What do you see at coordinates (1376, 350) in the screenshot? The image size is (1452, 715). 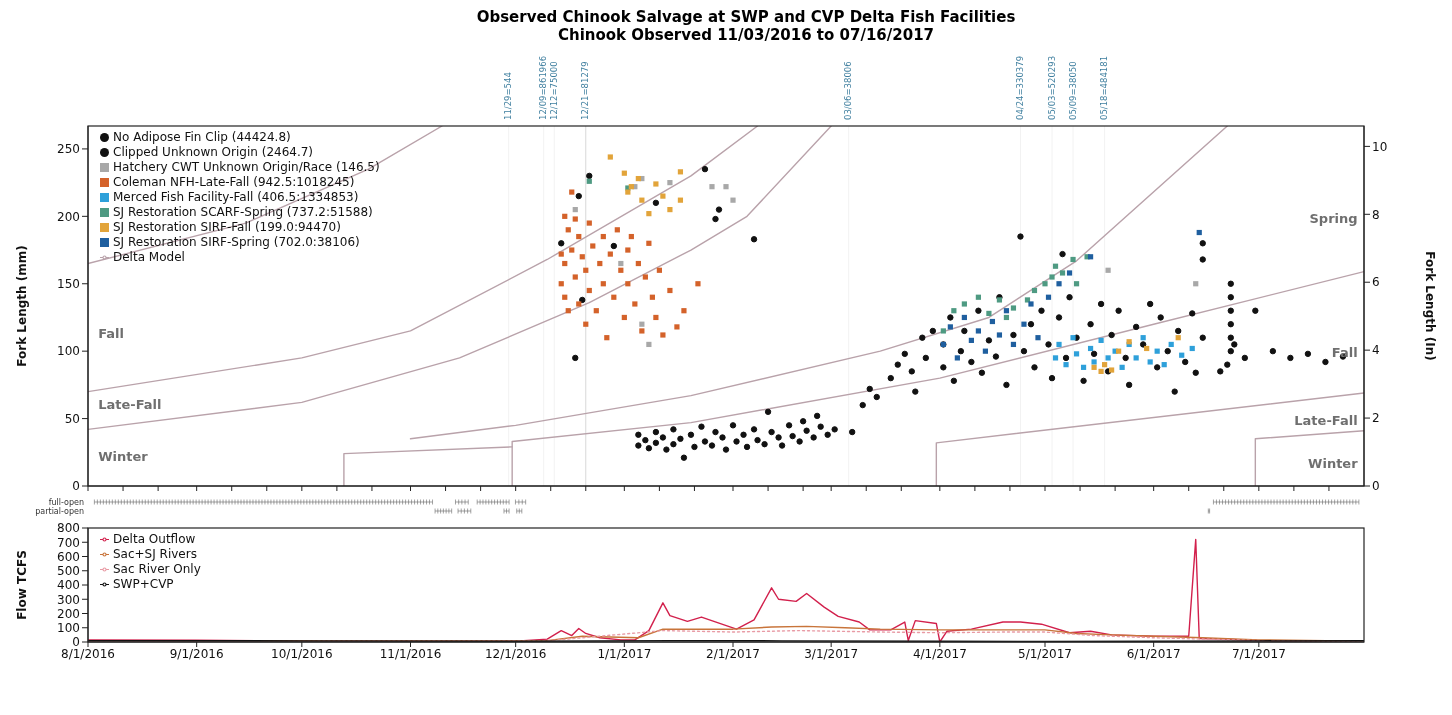 I see `y2-tick-label: 4` at bounding box center [1376, 350].